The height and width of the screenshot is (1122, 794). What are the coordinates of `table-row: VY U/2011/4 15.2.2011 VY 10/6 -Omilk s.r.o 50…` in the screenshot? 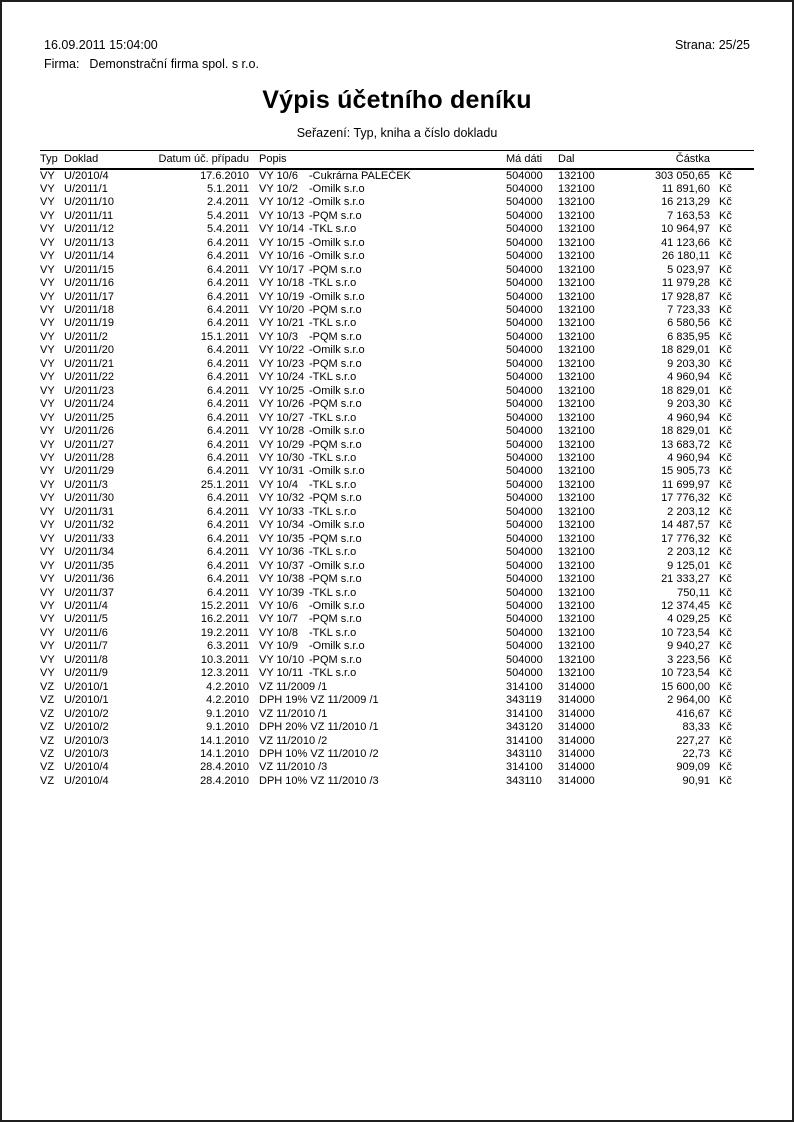 It's located at (397, 606).